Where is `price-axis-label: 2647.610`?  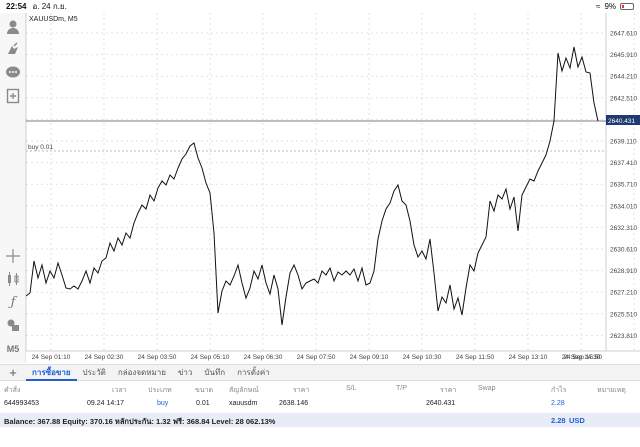 price-axis-label: 2647.610 is located at coordinates (623, 34).